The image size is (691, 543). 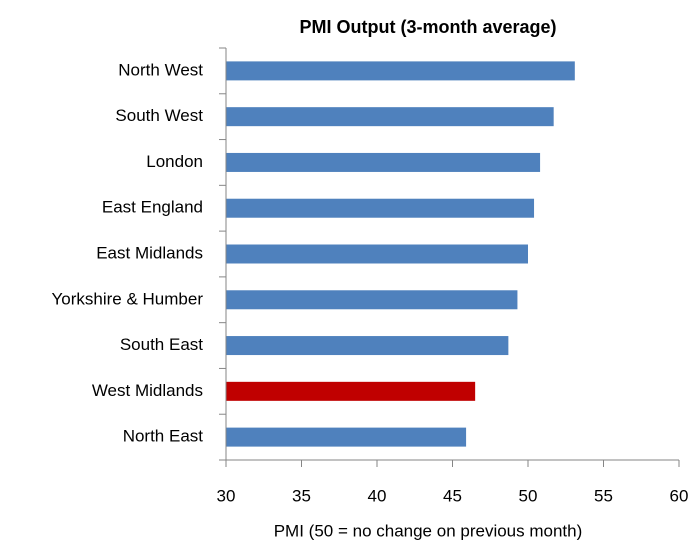 I want to click on chart-title: PMI Output (3-month average), so click(x=427, y=27).